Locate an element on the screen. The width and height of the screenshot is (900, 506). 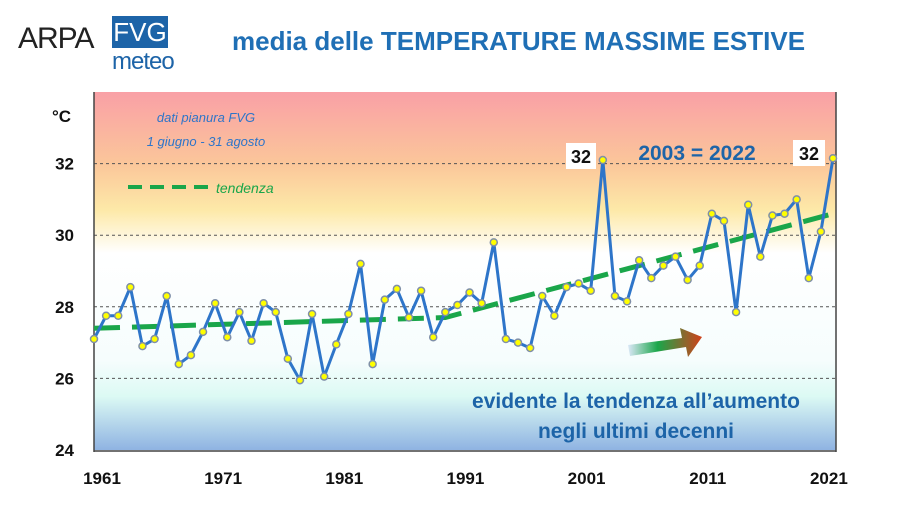
y-tick-label: 30 is located at coordinates (64, 235).